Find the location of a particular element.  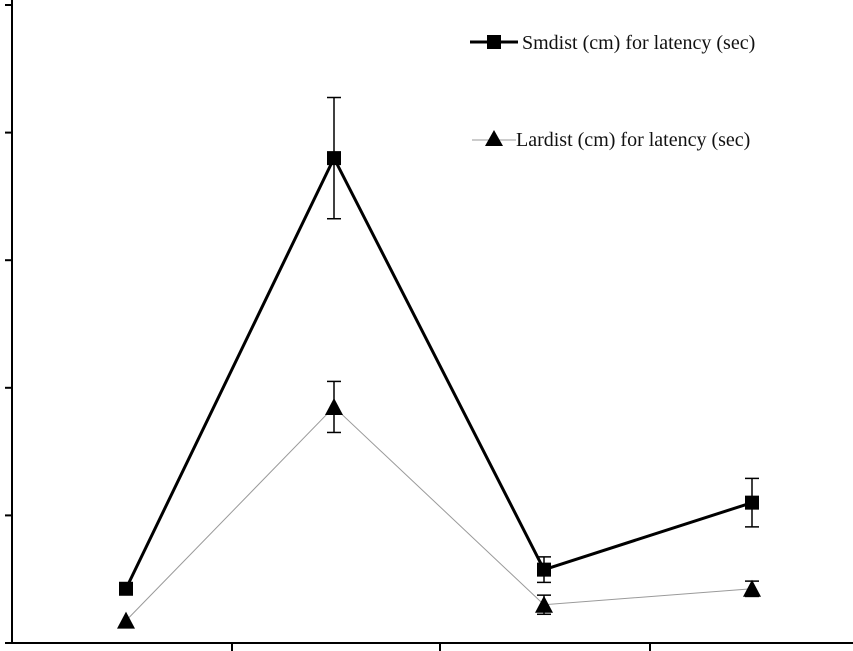

legend-entry-lardist: Lardist (cm) for latency (sec) is located at coordinates (611, 140).